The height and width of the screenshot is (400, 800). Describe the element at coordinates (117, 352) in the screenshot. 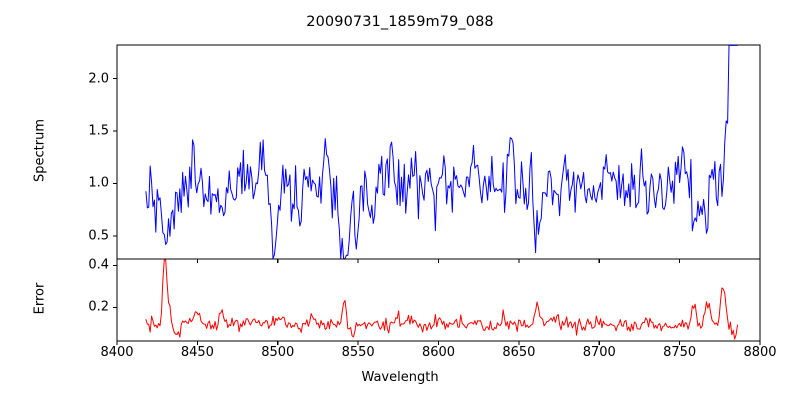

I see `x-tick-label: 8400` at that location.